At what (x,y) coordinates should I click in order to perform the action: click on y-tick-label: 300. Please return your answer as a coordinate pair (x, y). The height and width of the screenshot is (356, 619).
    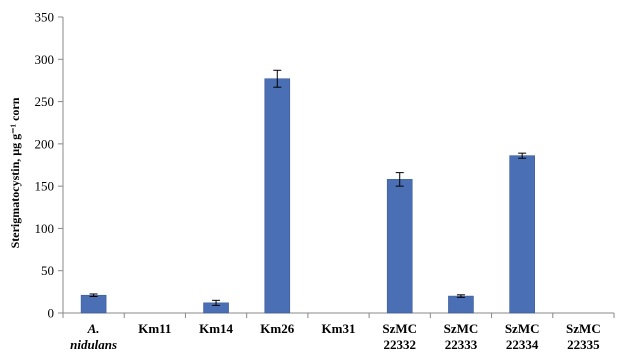
    Looking at the image, I should click on (45, 59).